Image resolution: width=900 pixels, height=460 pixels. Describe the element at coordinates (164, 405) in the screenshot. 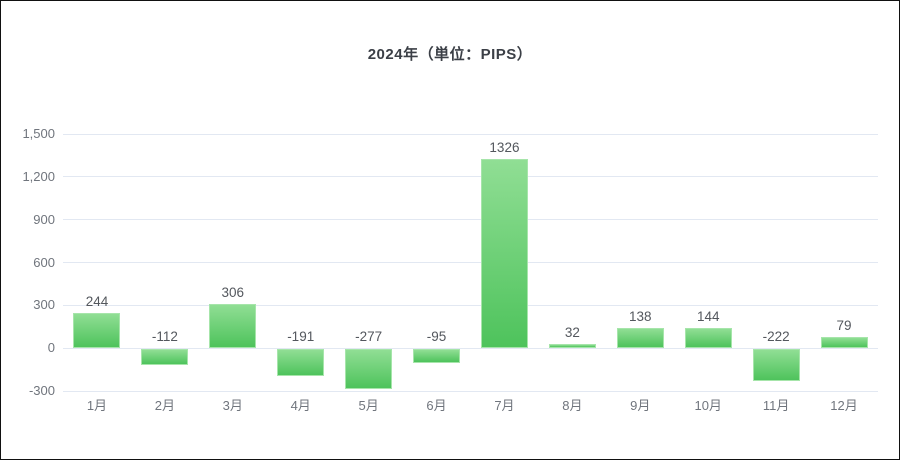

I see `x-axis-label: 2月` at that location.